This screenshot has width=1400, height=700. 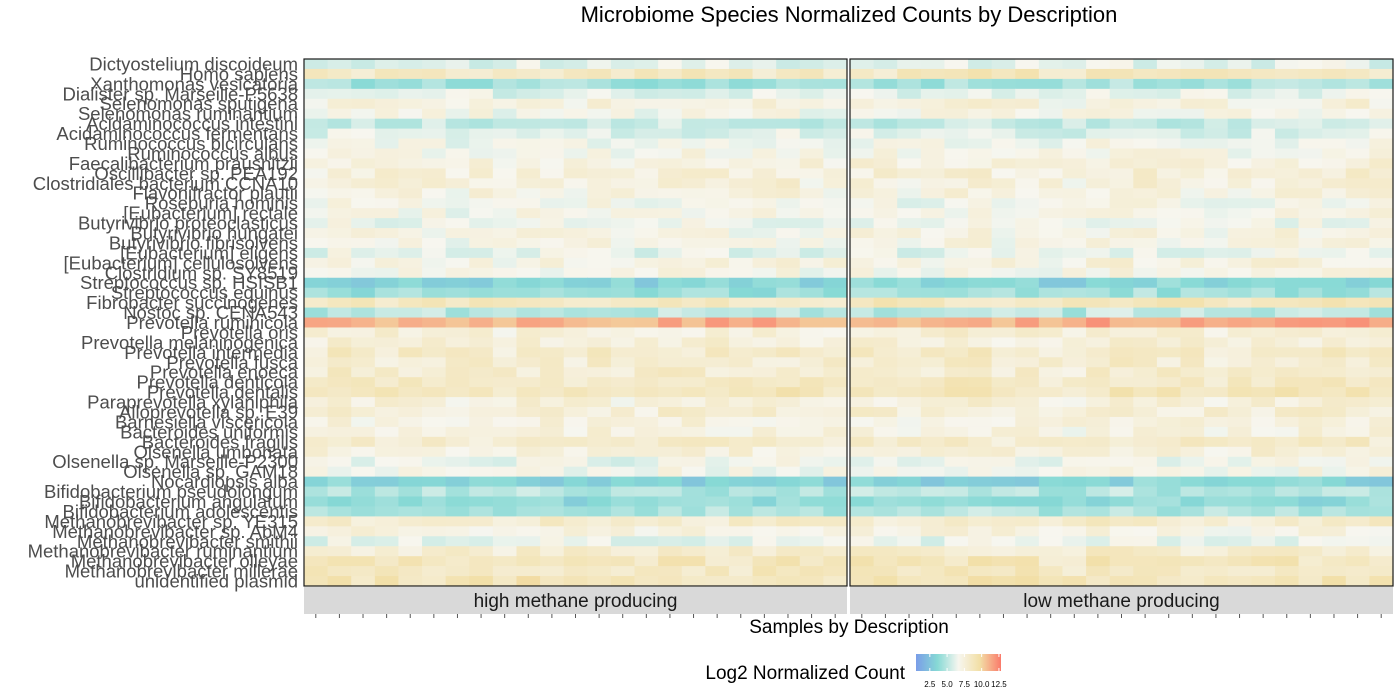 What do you see at coordinates (188, 223) in the screenshot?
I see `species-label: Butyrivibrio proteoclasticus` at bounding box center [188, 223].